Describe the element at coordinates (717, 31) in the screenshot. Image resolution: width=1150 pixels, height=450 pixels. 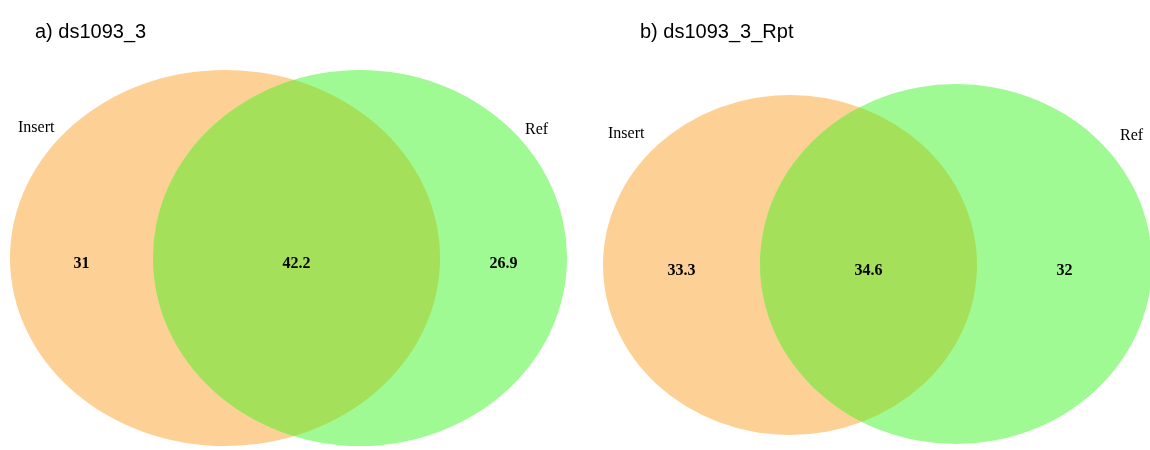
I see `text: b) ds1093_3_Rpt` at that location.